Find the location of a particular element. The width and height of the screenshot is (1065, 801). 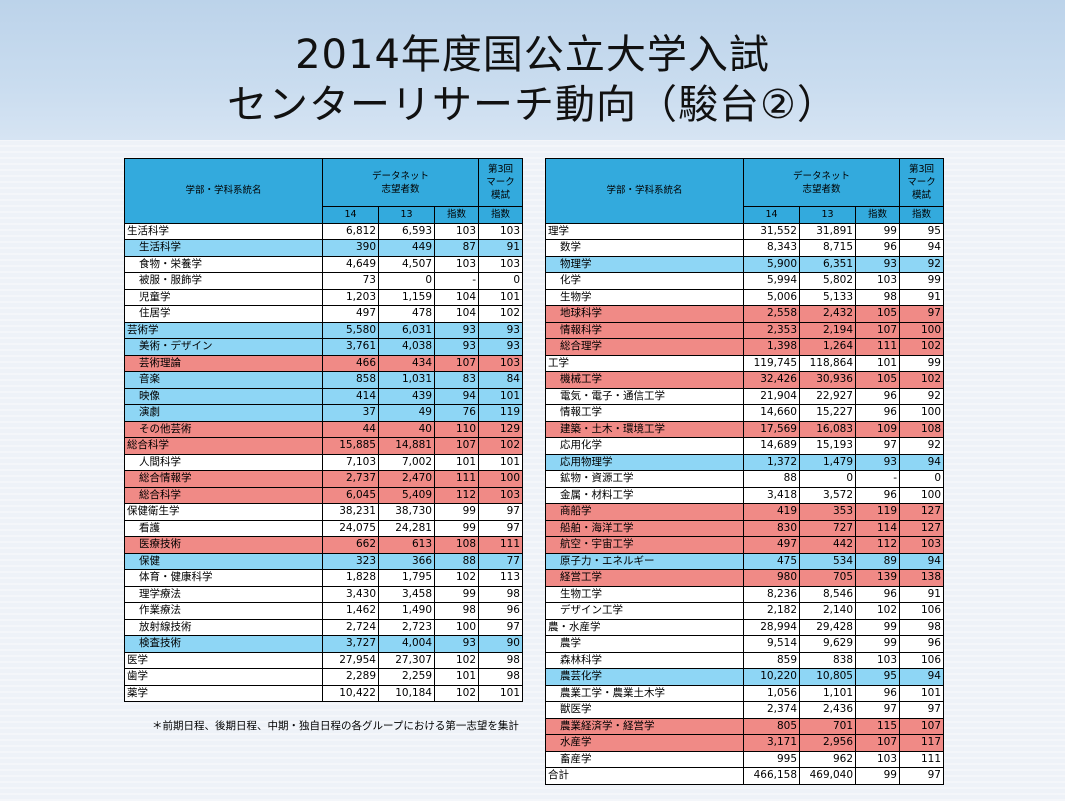

row-name: 化学 is located at coordinates (644, 281).